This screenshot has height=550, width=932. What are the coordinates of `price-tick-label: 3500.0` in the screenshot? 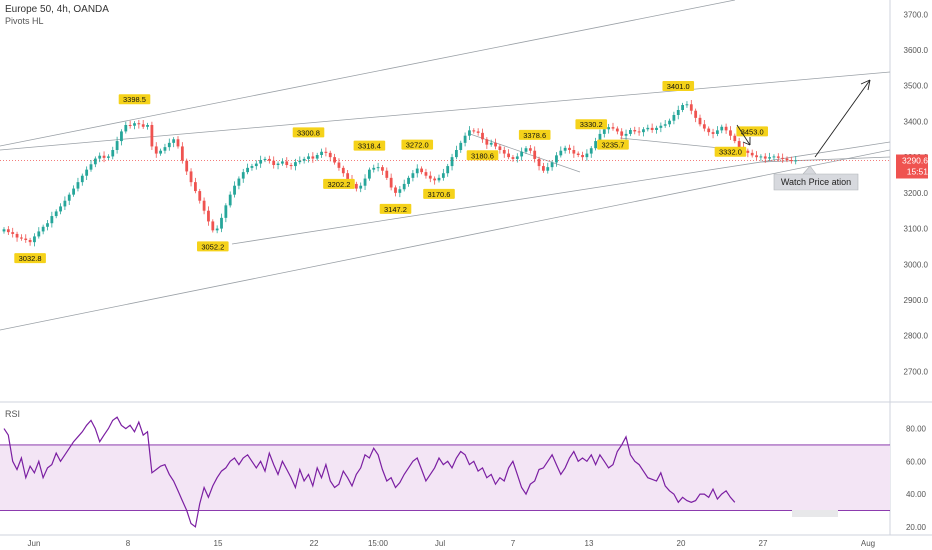 It's located at (916, 86).